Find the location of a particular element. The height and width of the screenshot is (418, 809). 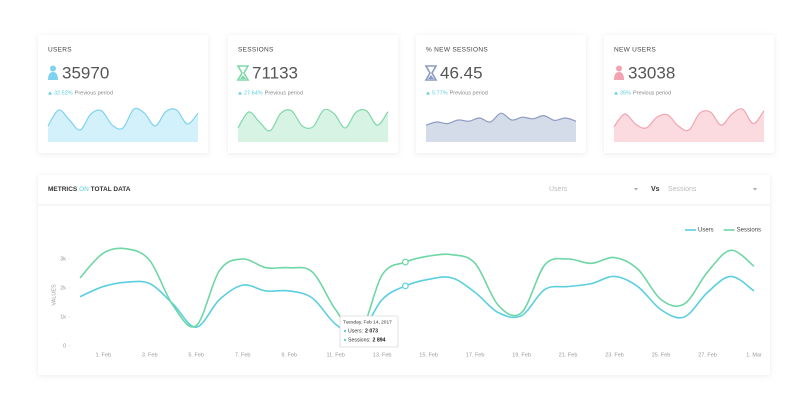

x-tick-label: 19. Feb is located at coordinates (521, 355).